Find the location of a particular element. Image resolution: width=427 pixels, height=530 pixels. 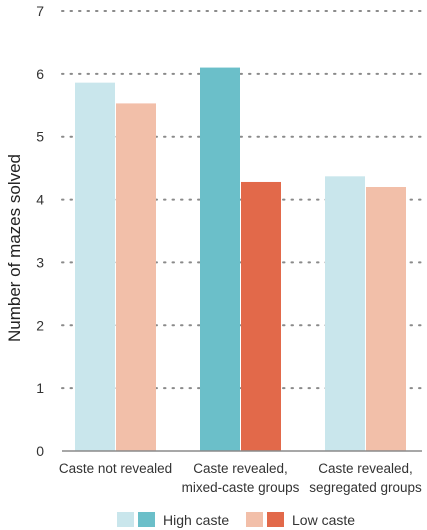

y-tick-label: 7 is located at coordinates (40, 11).